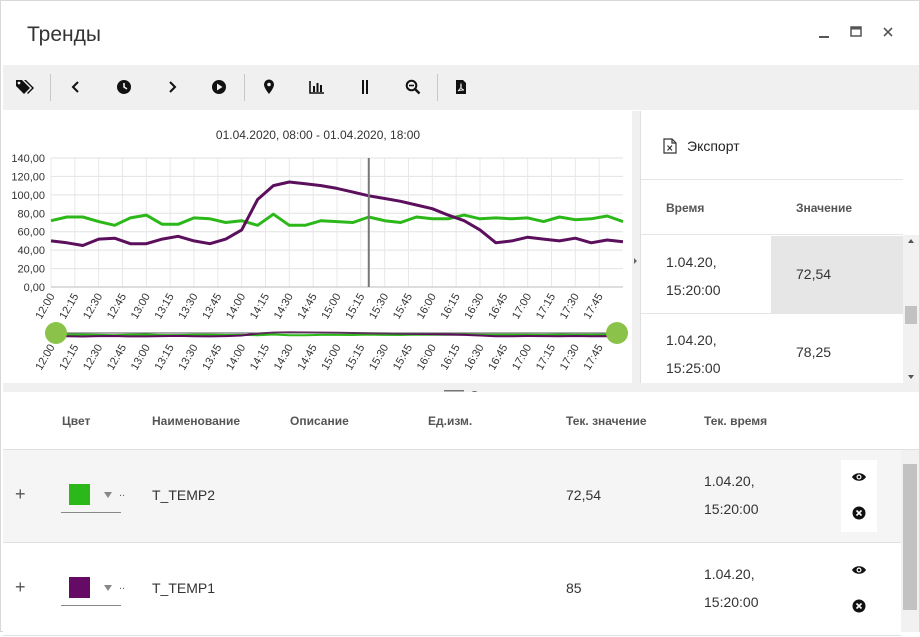 Image resolution: width=920 pixels, height=637 pixels. I want to click on maximize-icon, so click(856, 31).